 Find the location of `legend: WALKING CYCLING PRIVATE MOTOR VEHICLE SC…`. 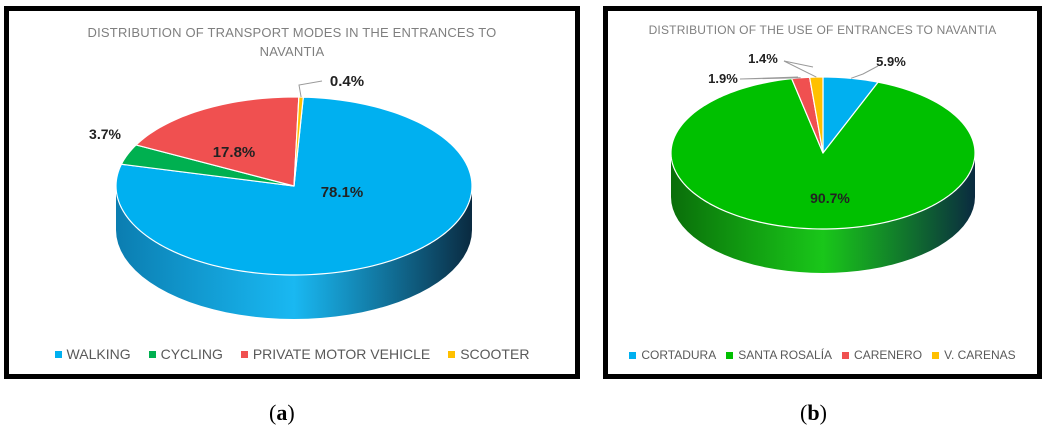

legend: WALKING CYCLING PRIVATE MOTOR VEHICLE SC… is located at coordinates (292, 354).